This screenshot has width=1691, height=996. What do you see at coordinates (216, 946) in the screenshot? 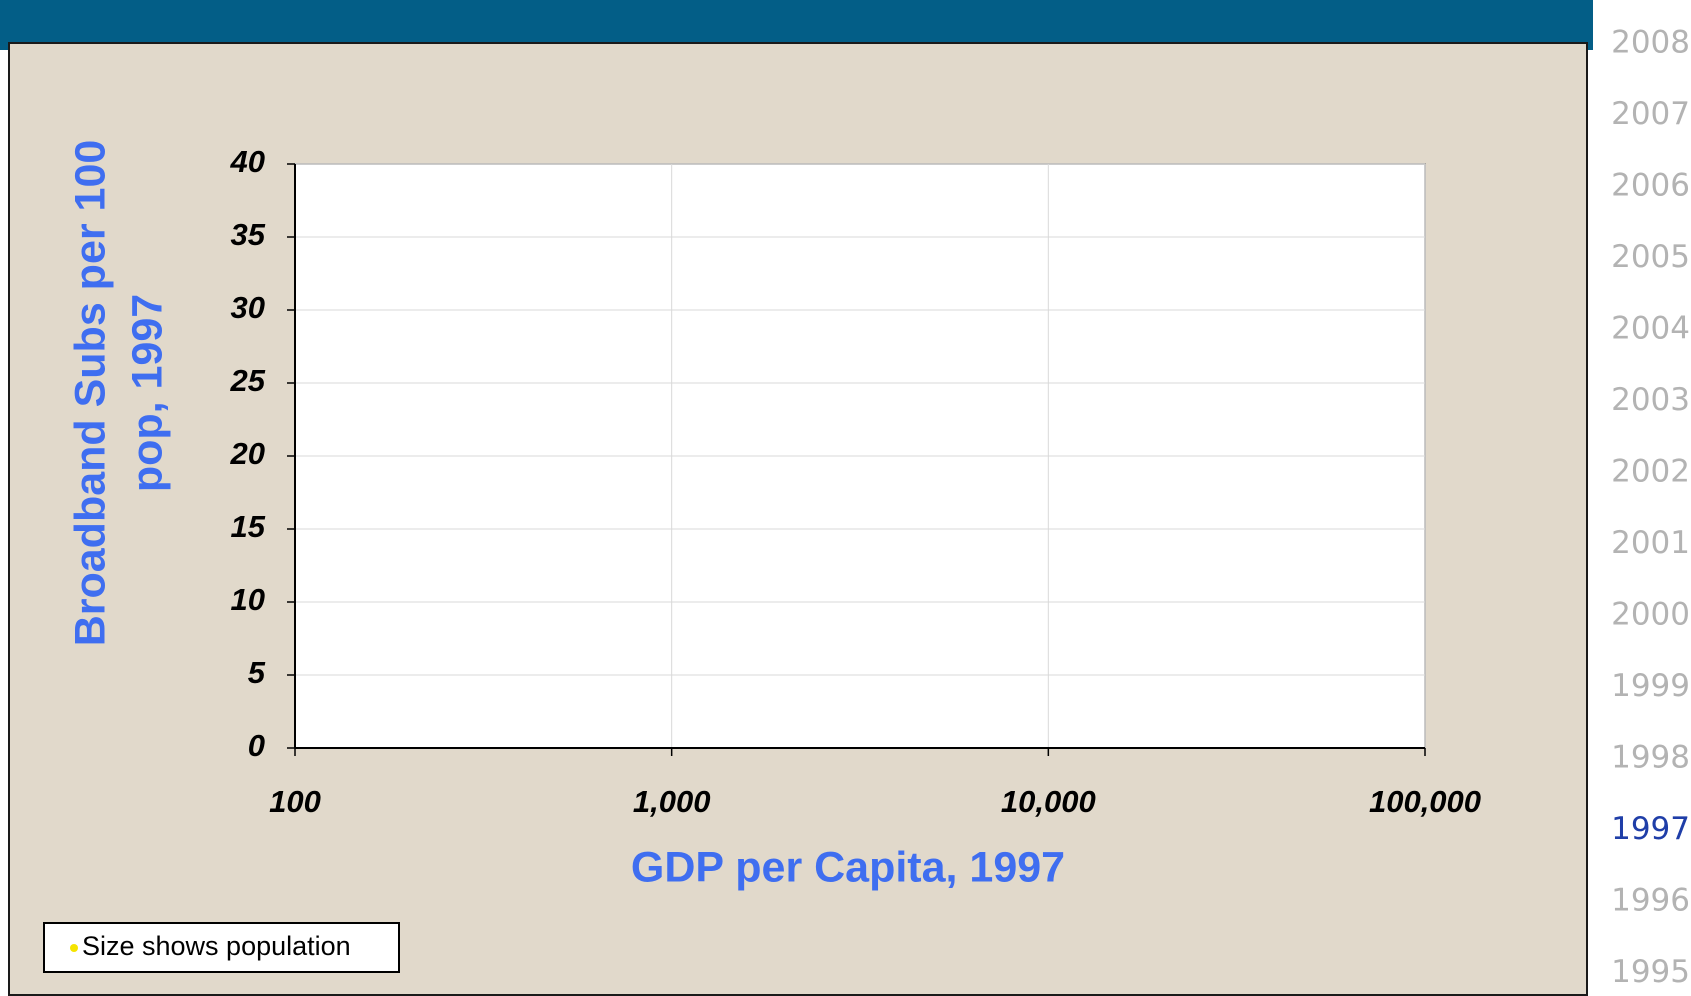
I see `size-note: Size shows population` at bounding box center [216, 946].